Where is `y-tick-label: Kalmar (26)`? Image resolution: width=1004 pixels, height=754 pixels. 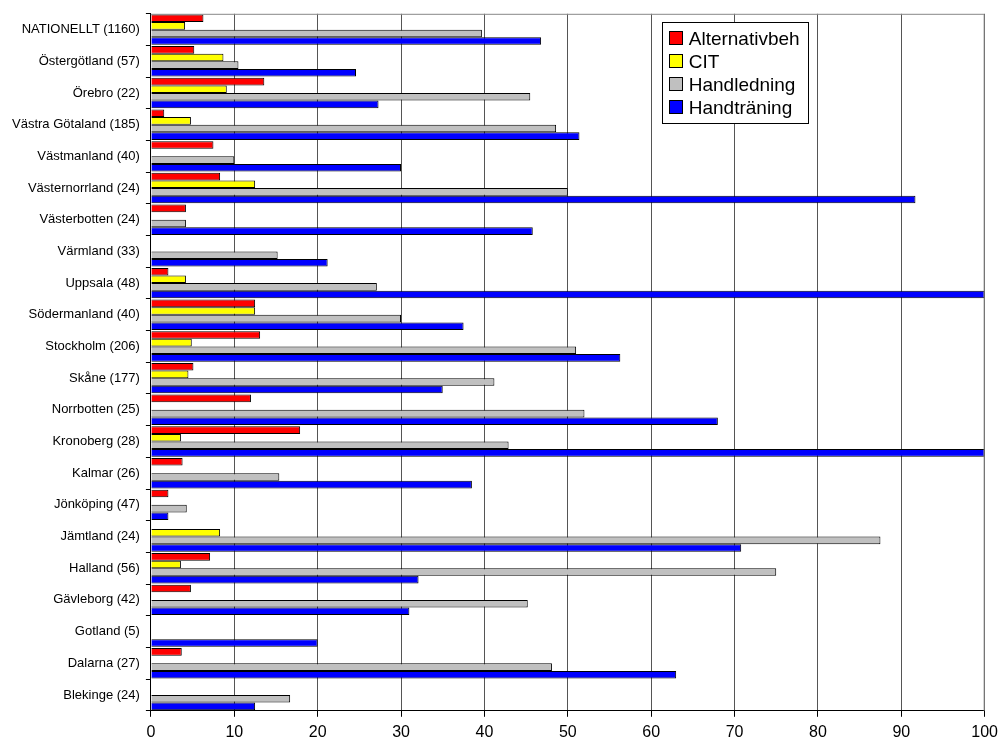
y-tick-label: Kalmar (26) is located at coordinates (105, 472).